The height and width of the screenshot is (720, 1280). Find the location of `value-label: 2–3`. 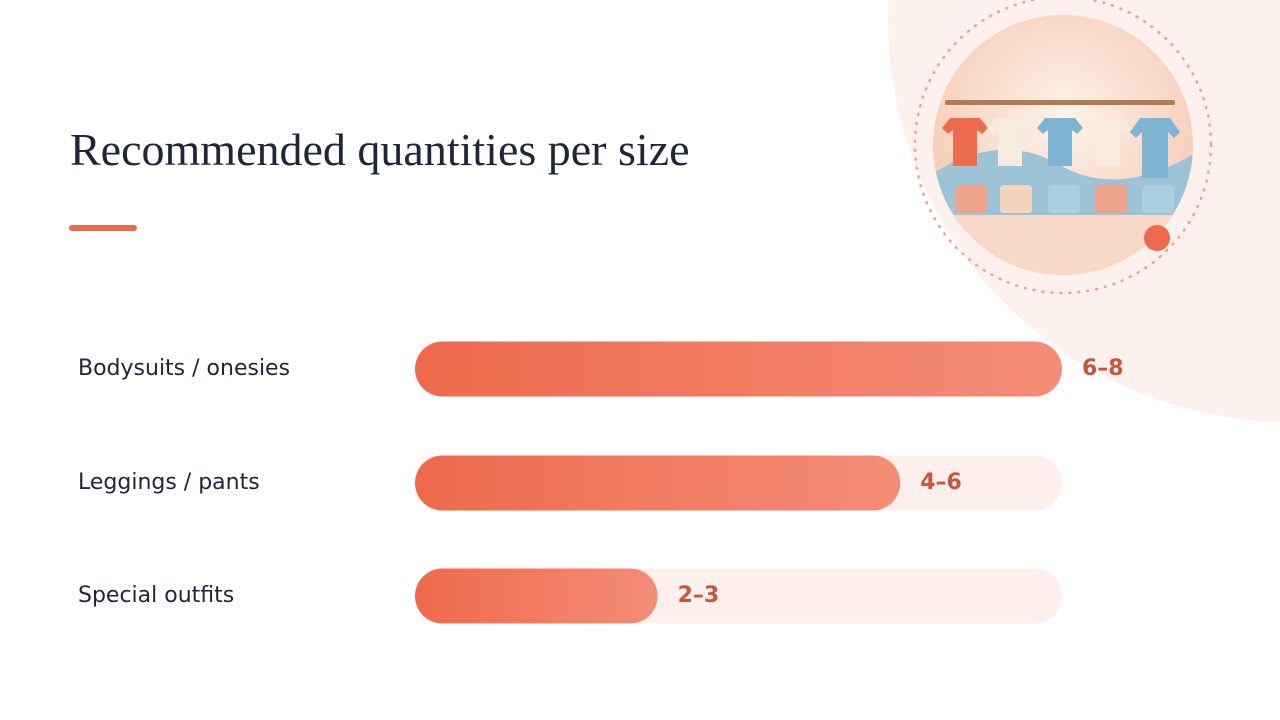

value-label: 2–3 is located at coordinates (699, 595).